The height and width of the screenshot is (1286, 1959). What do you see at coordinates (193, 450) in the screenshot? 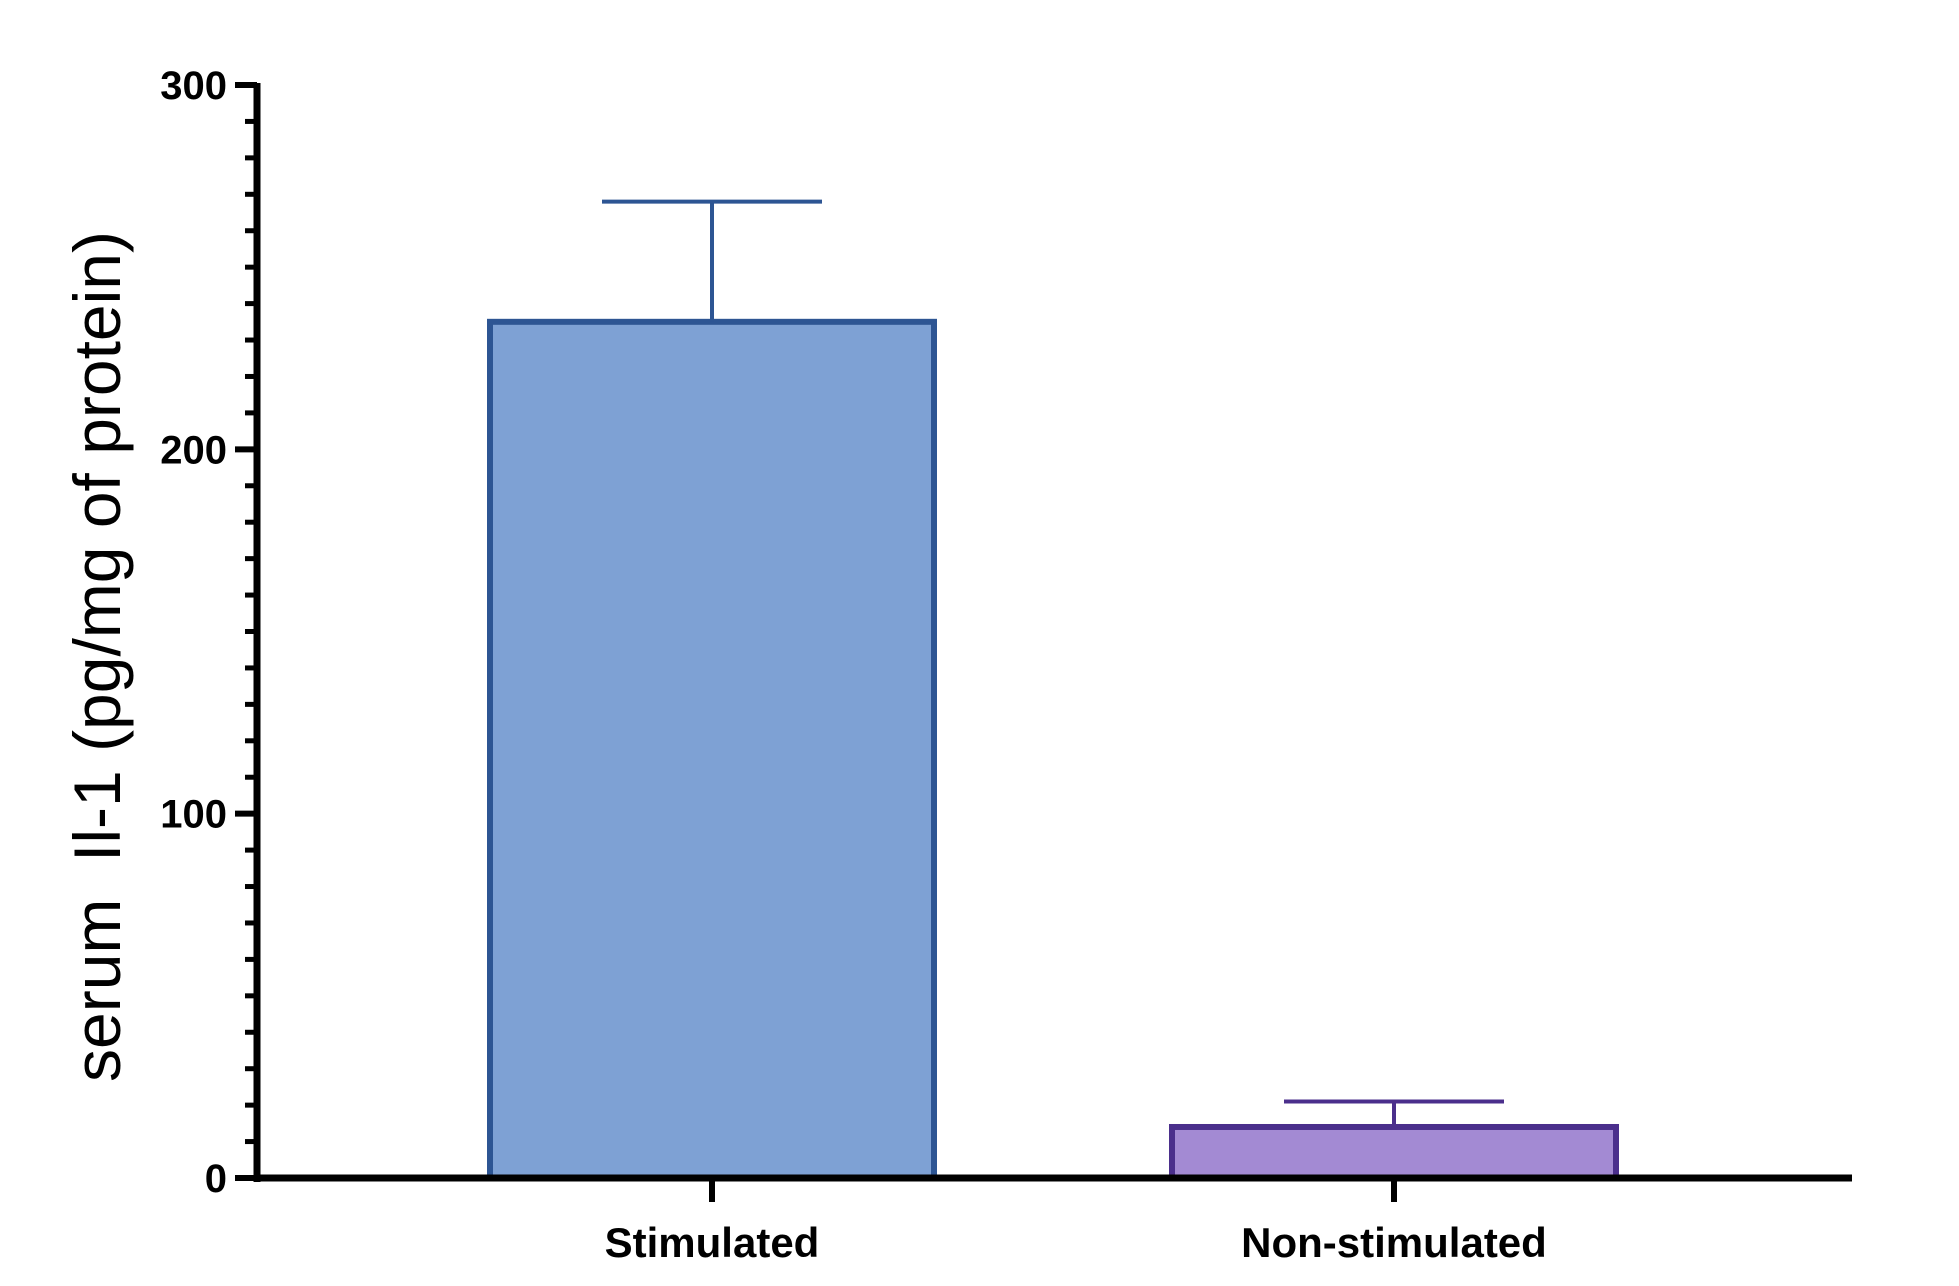
I see `y-tick-label: 200` at bounding box center [193, 450].